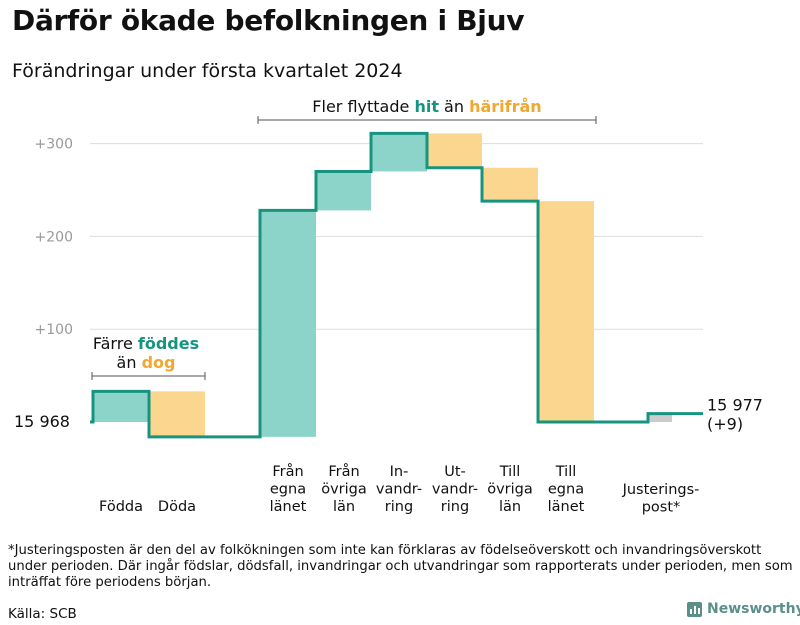  I want to click on category-label: In-, so click(399, 472).